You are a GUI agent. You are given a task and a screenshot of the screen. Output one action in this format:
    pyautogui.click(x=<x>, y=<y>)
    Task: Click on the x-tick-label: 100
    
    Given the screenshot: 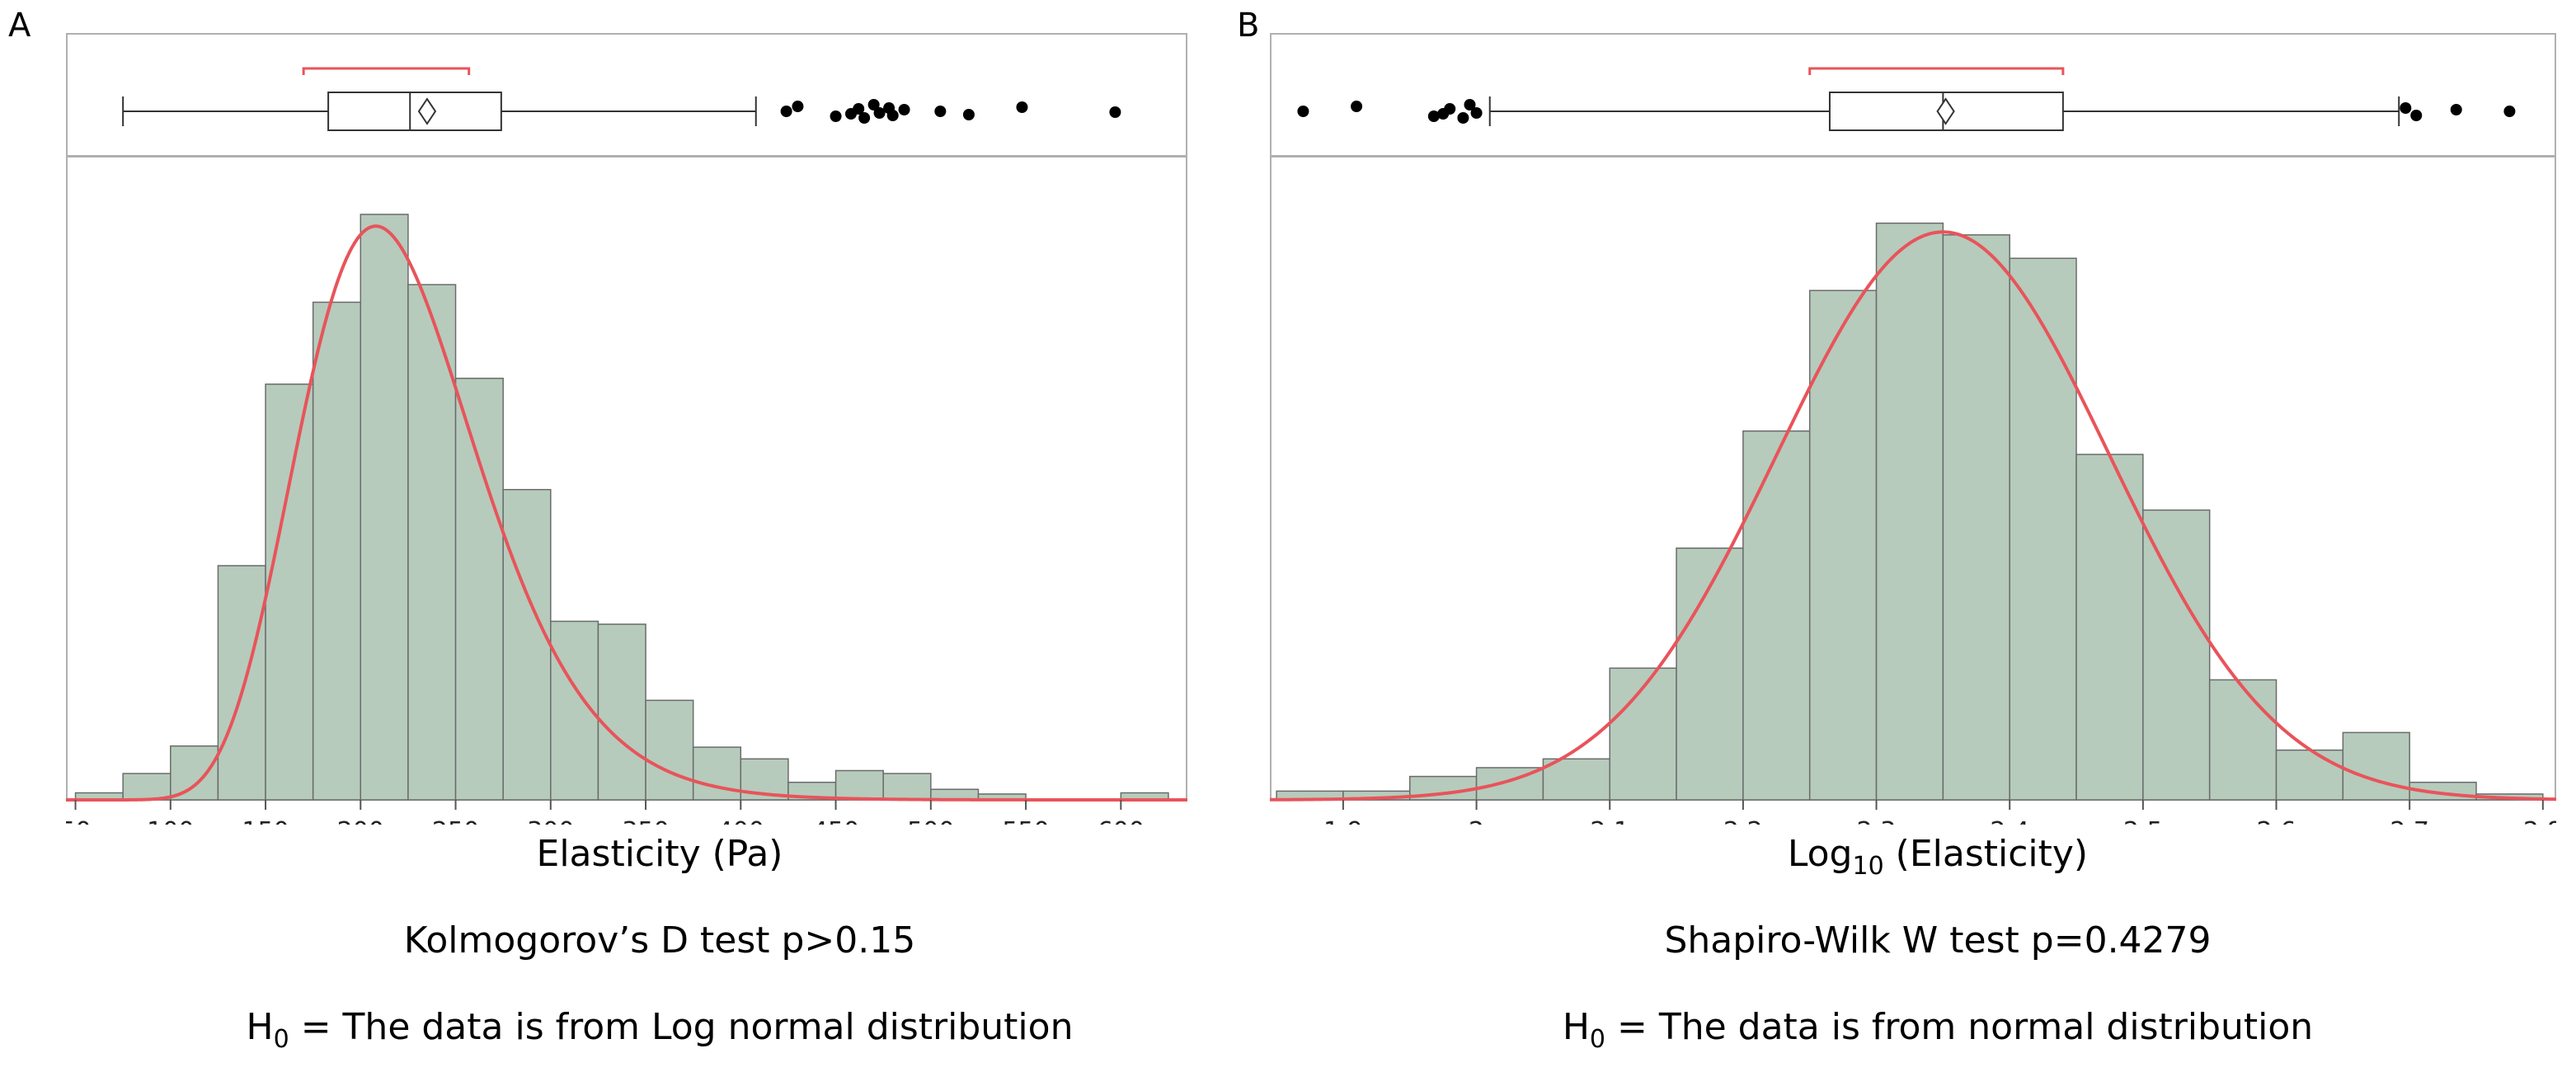 What is the action you would take?
    pyautogui.click(x=170, y=821)
    